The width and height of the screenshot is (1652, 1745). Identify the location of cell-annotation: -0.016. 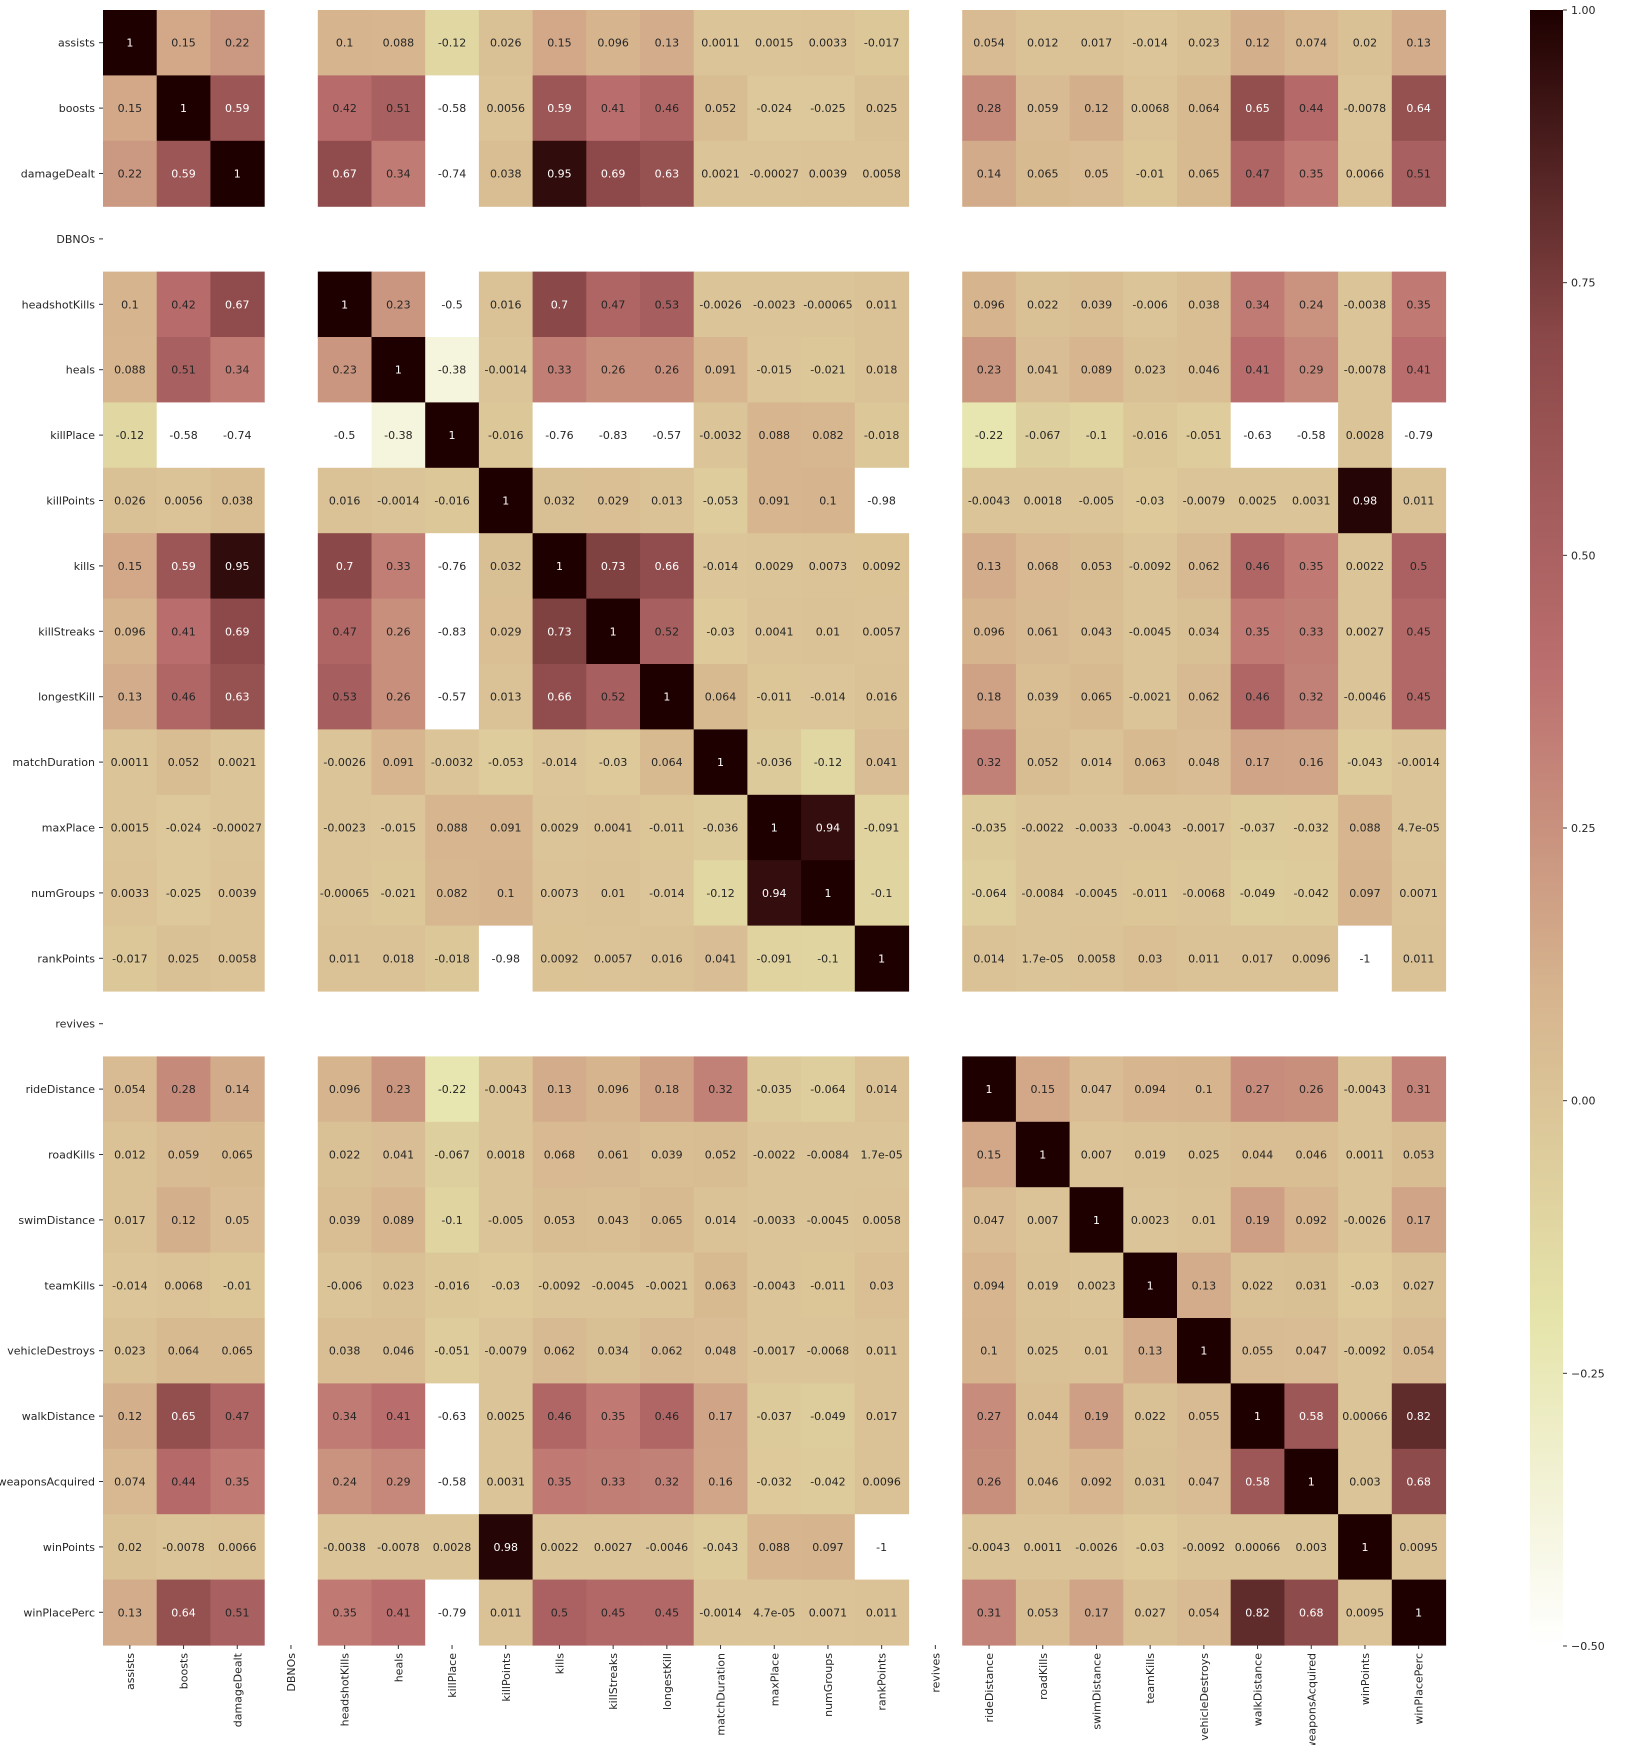
(505, 435).